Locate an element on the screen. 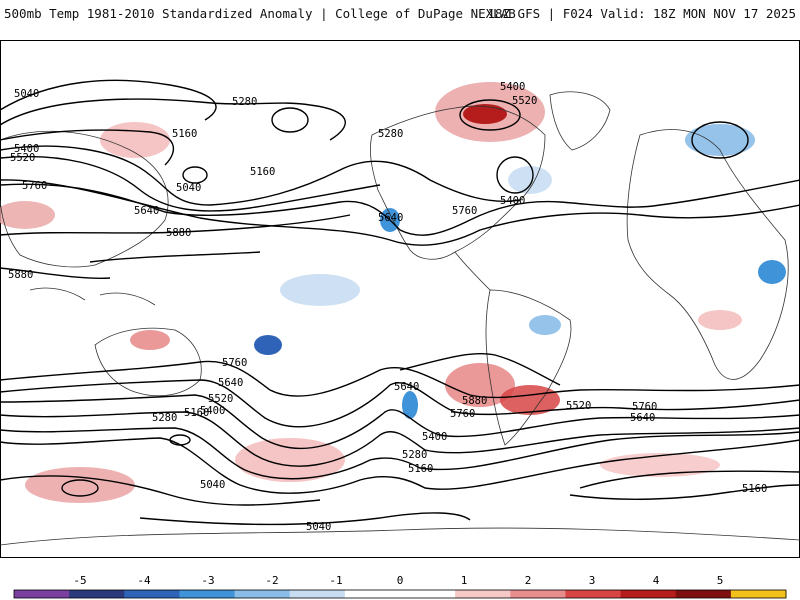  colorbar-swatches is located at coordinates (400, 594).